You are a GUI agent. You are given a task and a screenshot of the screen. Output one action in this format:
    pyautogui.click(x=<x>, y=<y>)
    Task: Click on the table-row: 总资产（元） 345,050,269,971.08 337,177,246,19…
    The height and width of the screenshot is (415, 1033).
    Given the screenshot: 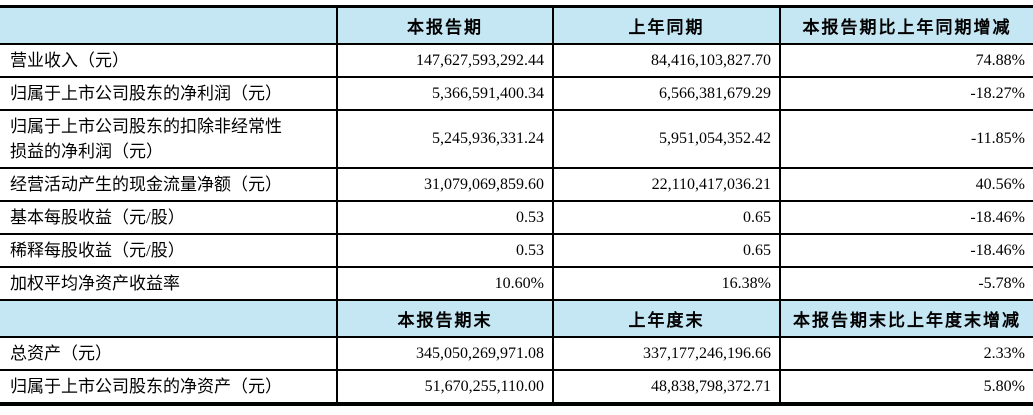 What is the action you would take?
    pyautogui.click(x=516, y=353)
    